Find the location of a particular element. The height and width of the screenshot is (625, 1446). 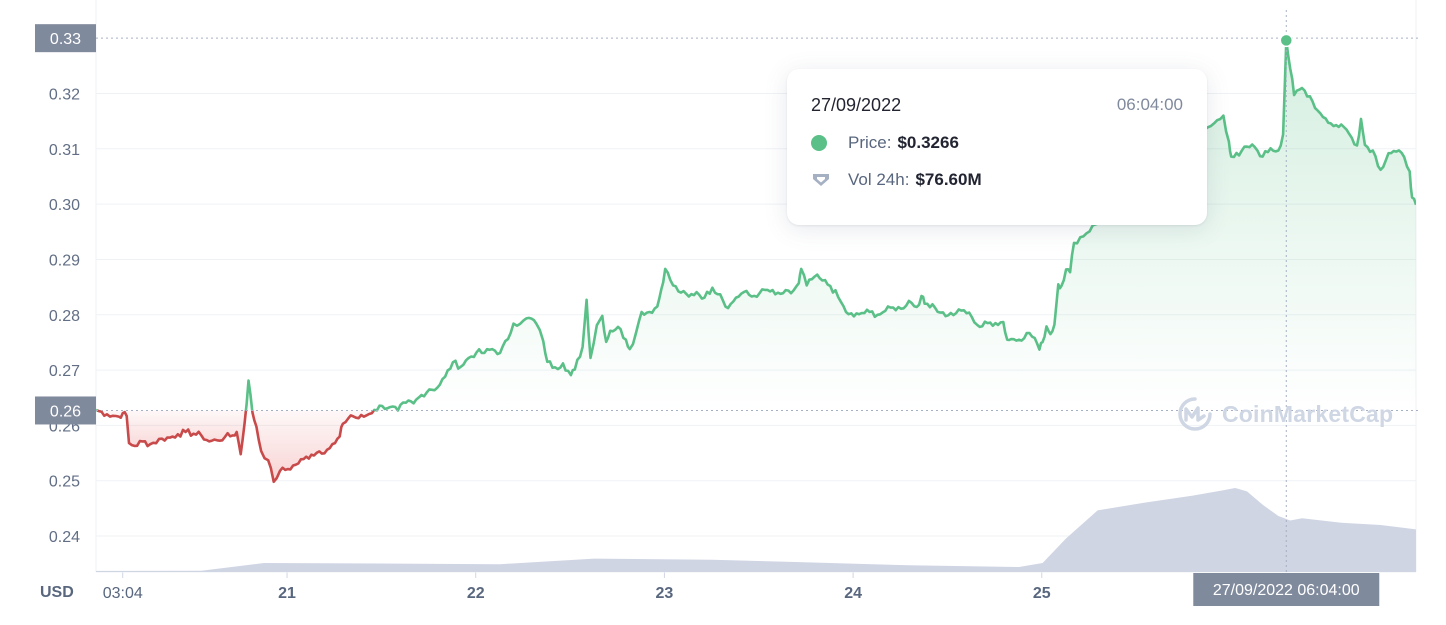

hover-time-badge-text: 27/09/2022 06:04:00 is located at coordinates (1286, 590).